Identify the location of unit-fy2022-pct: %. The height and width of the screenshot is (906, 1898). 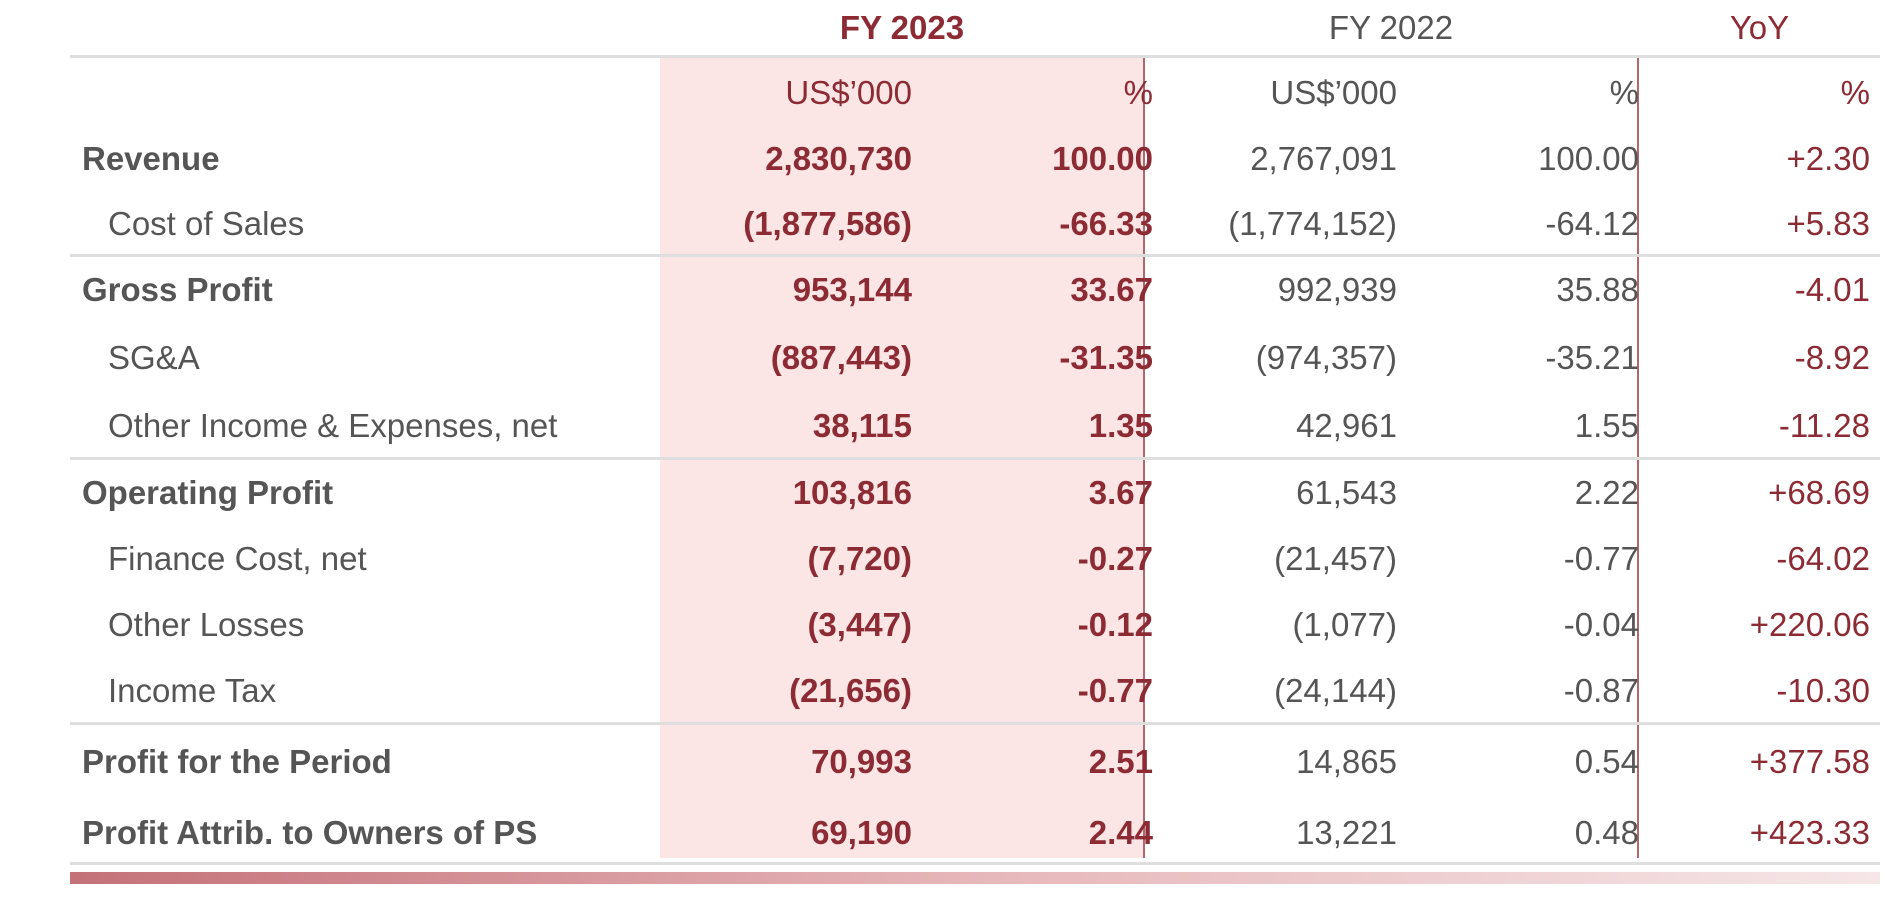
(1624, 92).